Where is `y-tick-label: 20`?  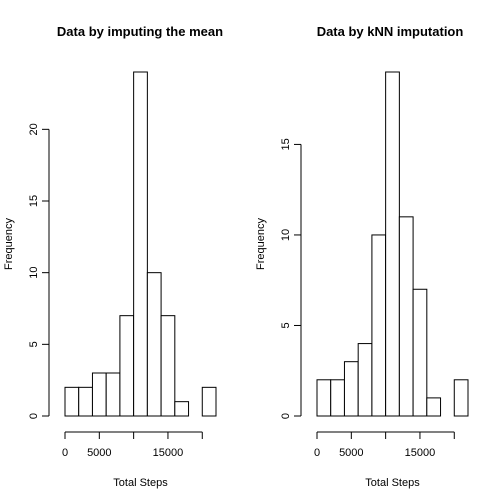 y-tick-label: 20 is located at coordinates (34, 129).